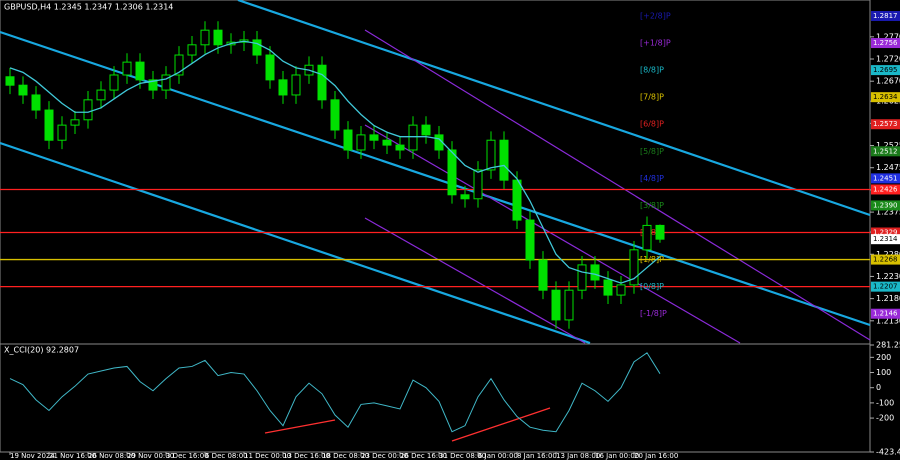  Describe the element at coordinates (655, 15) in the screenshot. I see `murray-label: [+2/8]P` at that location.